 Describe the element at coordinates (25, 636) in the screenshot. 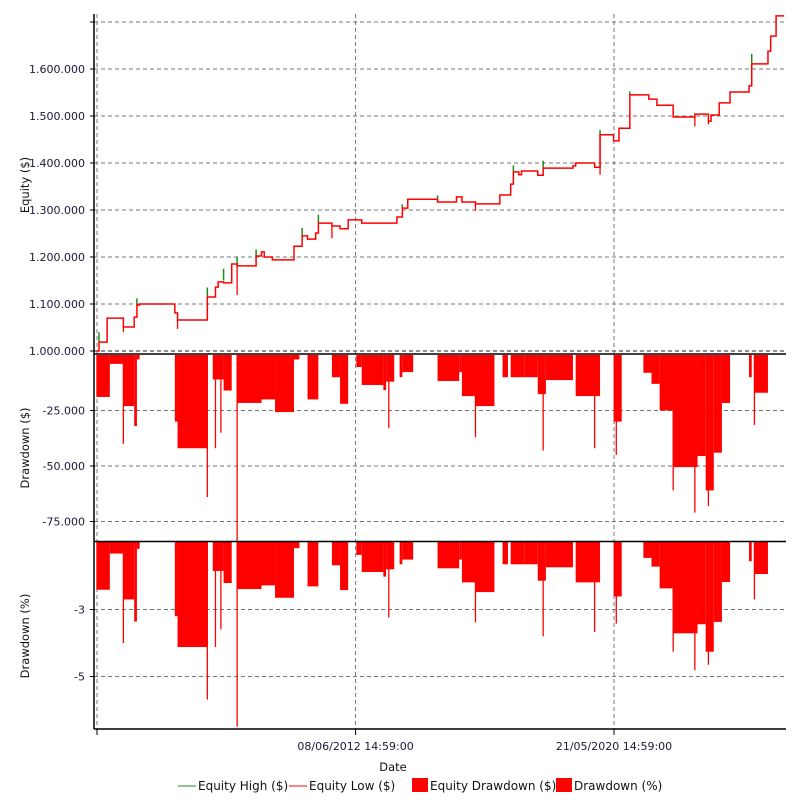

I see `y-axis-title-drawdown-pct: Drawdown (%)` at that location.